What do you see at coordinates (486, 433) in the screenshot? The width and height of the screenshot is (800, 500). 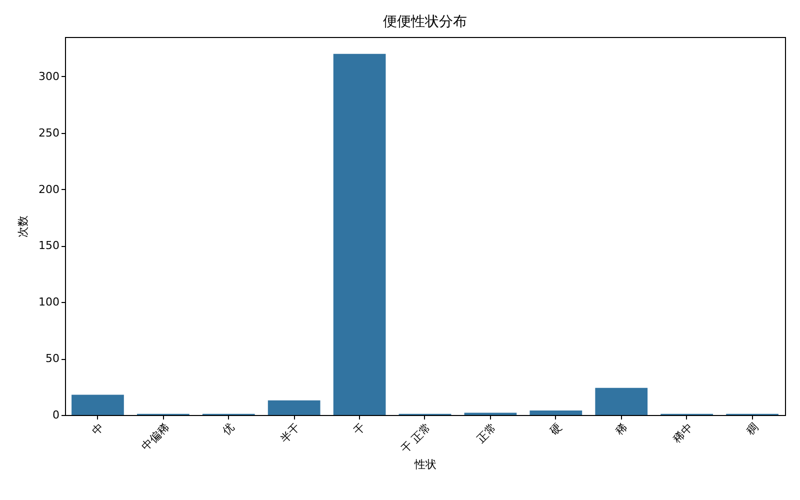 I see `x-tick-label: 正常` at bounding box center [486, 433].